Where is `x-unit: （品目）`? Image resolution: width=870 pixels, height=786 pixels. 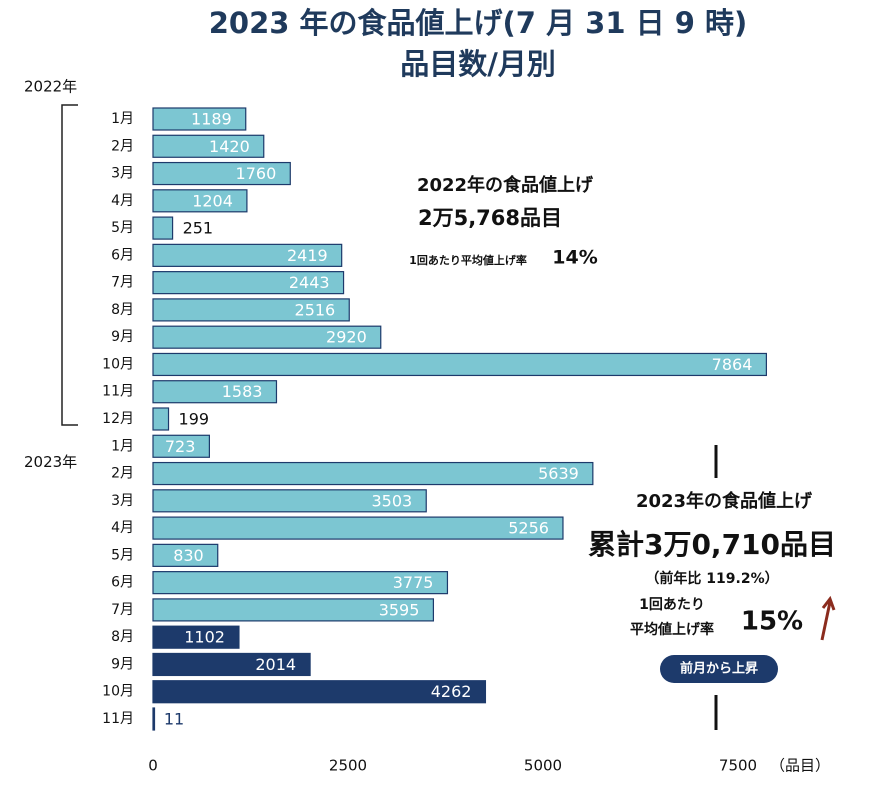 x-unit: （品目） is located at coordinates (800, 766).